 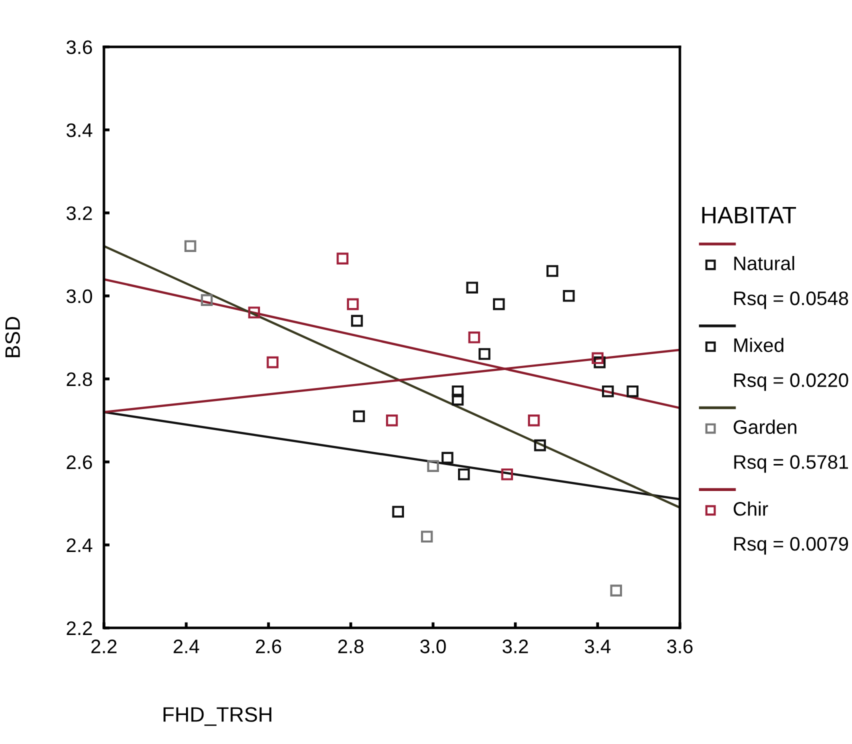 What do you see at coordinates (269, 647) in the screenshot?
I see `x-tick-label: 2.6` at bounding box center [269, 647].